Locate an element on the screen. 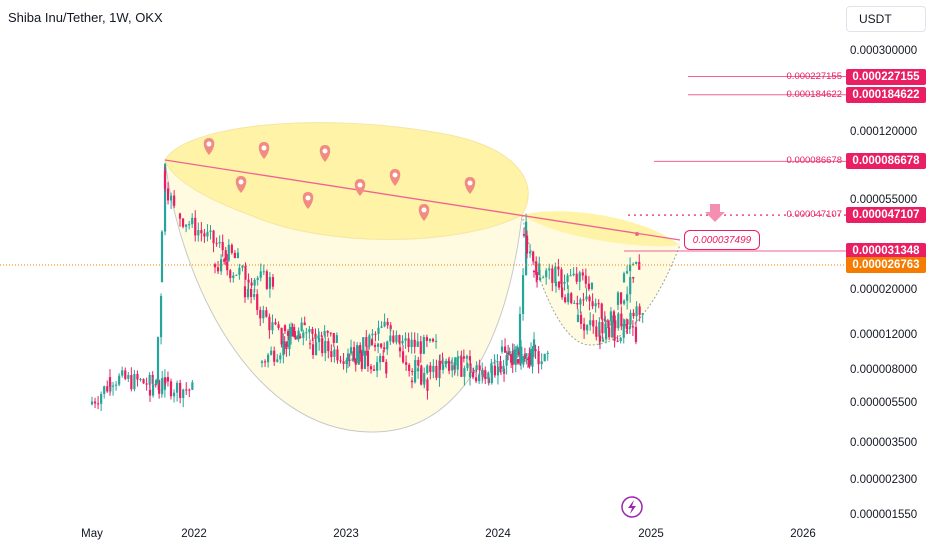 This screenshot has width=932, height=550. y-tick-label: 0.000120000 is located at coordinates (884, 131).